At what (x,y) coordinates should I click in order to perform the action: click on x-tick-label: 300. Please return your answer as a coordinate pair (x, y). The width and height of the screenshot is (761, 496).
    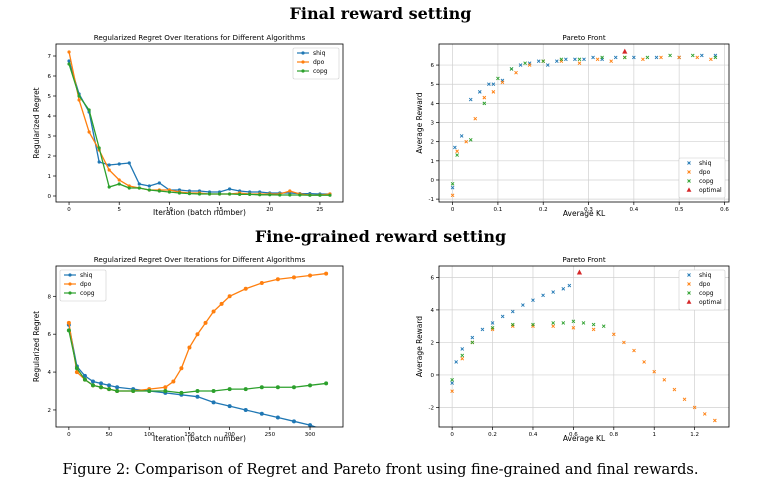
    Looking at the image, I should click on (310, 435).